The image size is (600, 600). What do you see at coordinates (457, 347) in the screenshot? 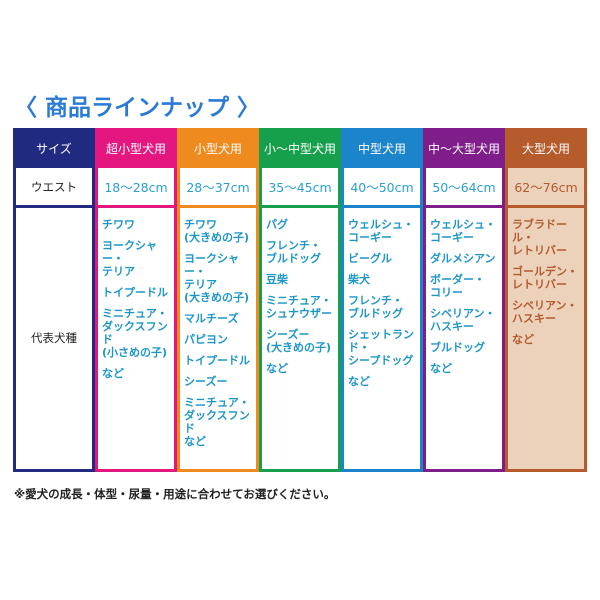
I see `breed-item: ブルドッグ` at bounding box center [457, 347].